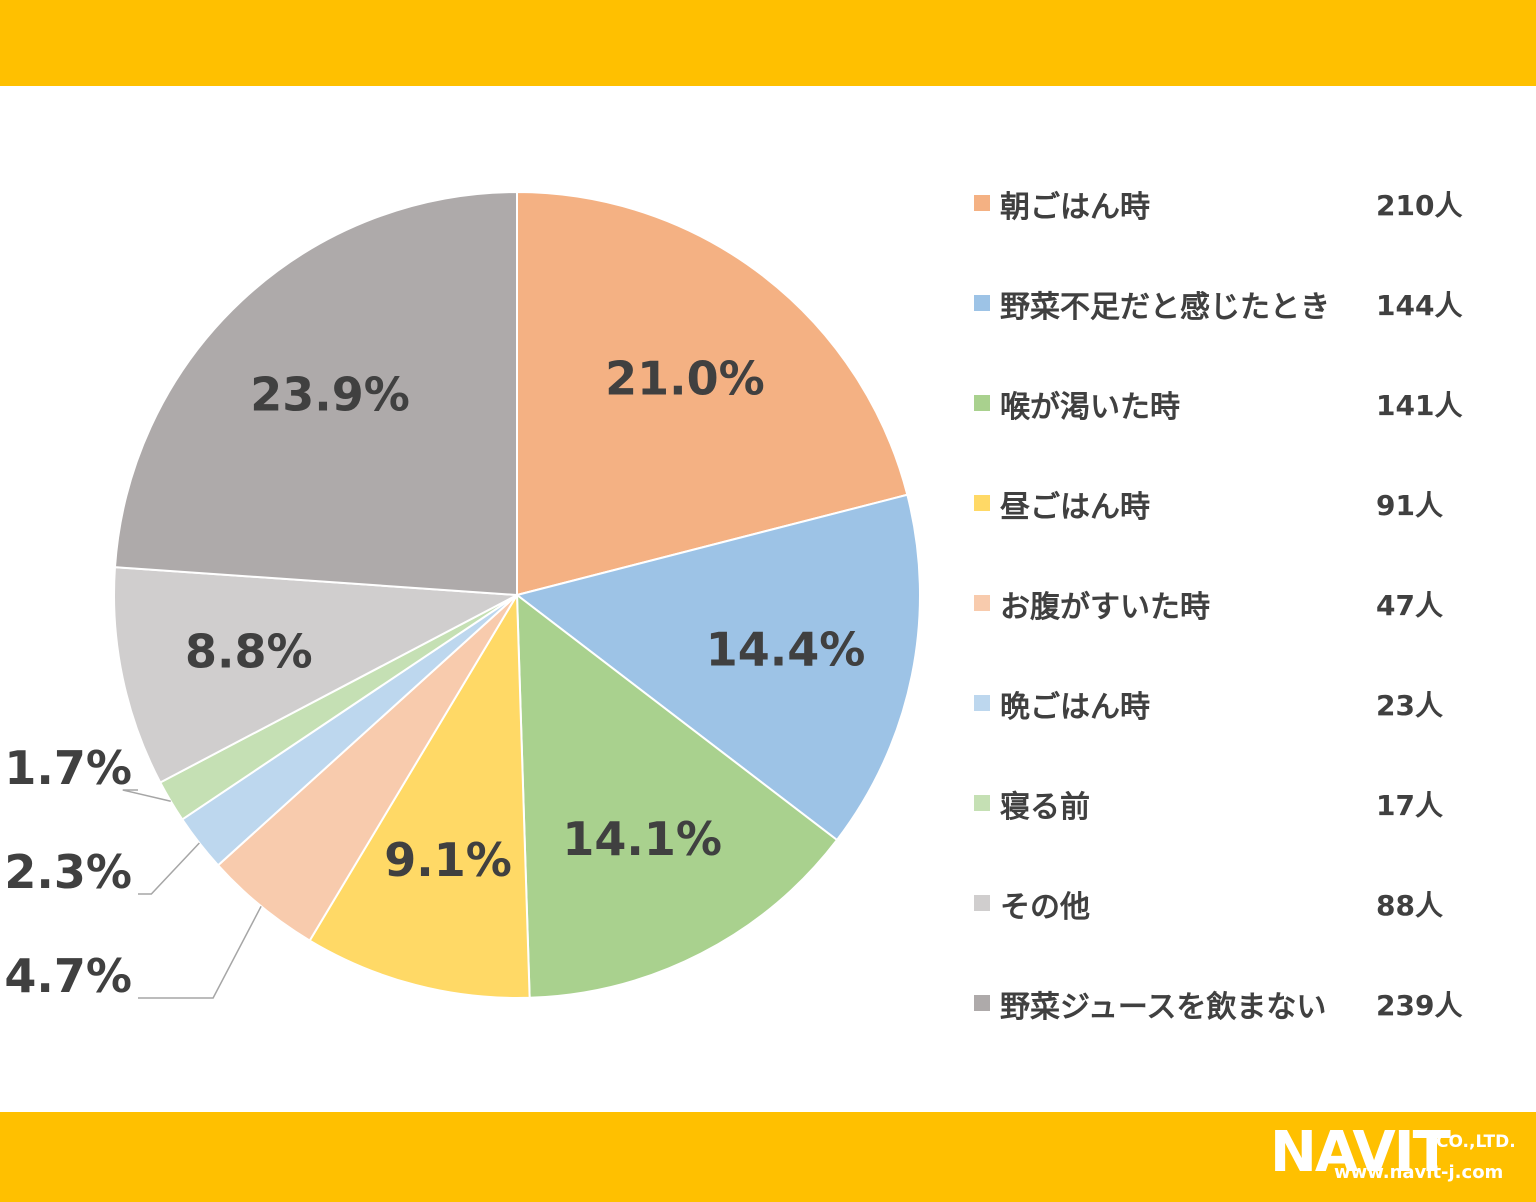 Image resolution: width=1536 pixels, height=1202 pixels. Describe the element at coordinates (1234, 526) in the screenshot. I see `legend-item: 昼ごはん時 91人` at that location.